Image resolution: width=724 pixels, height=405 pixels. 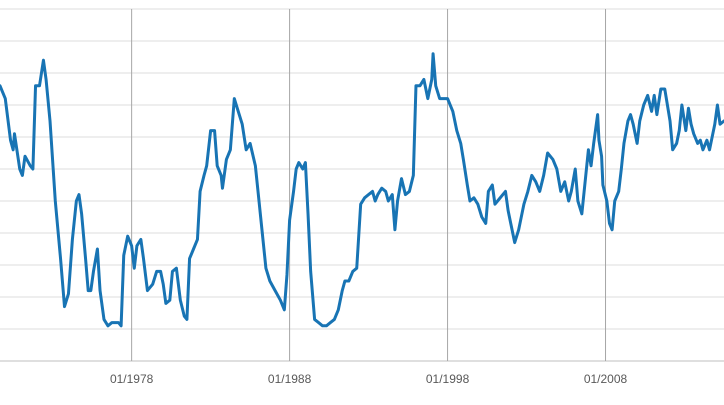 What do you see at coordinates (132, 379) in the screenshot?
I see `x-tick-label: 01/1978` at bounding box center [132, 379].